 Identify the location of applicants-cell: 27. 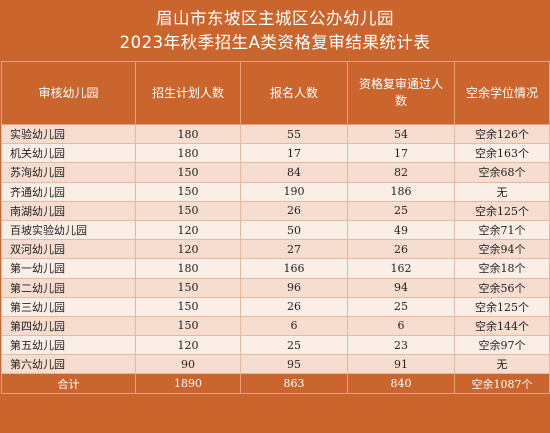
(294, 249).